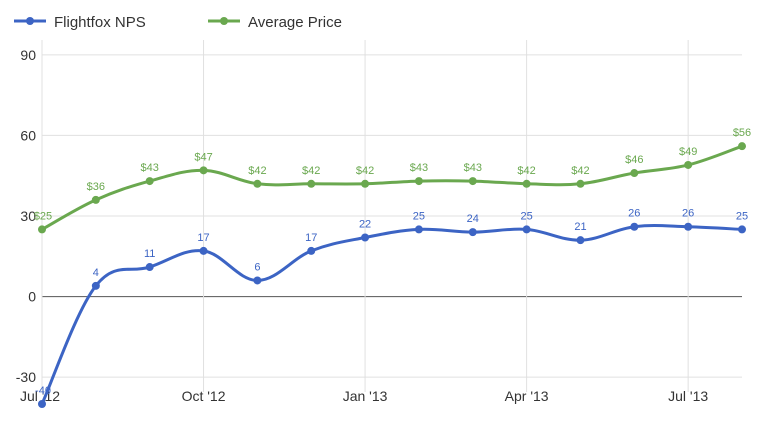 The image size is (768, 424). What do you see at coordinates (43, 216) in the screenshot?
I see `data-label-average-price: $25` at bounding box center [43, 216].